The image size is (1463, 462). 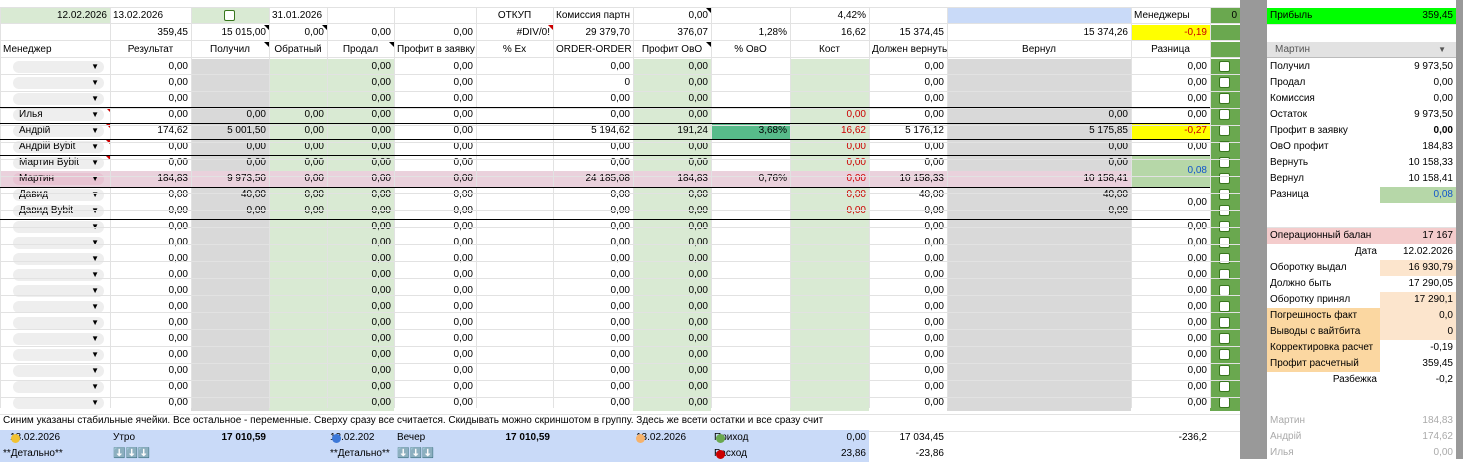 What do you see at coordinates (58, 131) in the screenshot?
I see `manager-dropdown: Андрій ▼` at bounding box center [58, 131].